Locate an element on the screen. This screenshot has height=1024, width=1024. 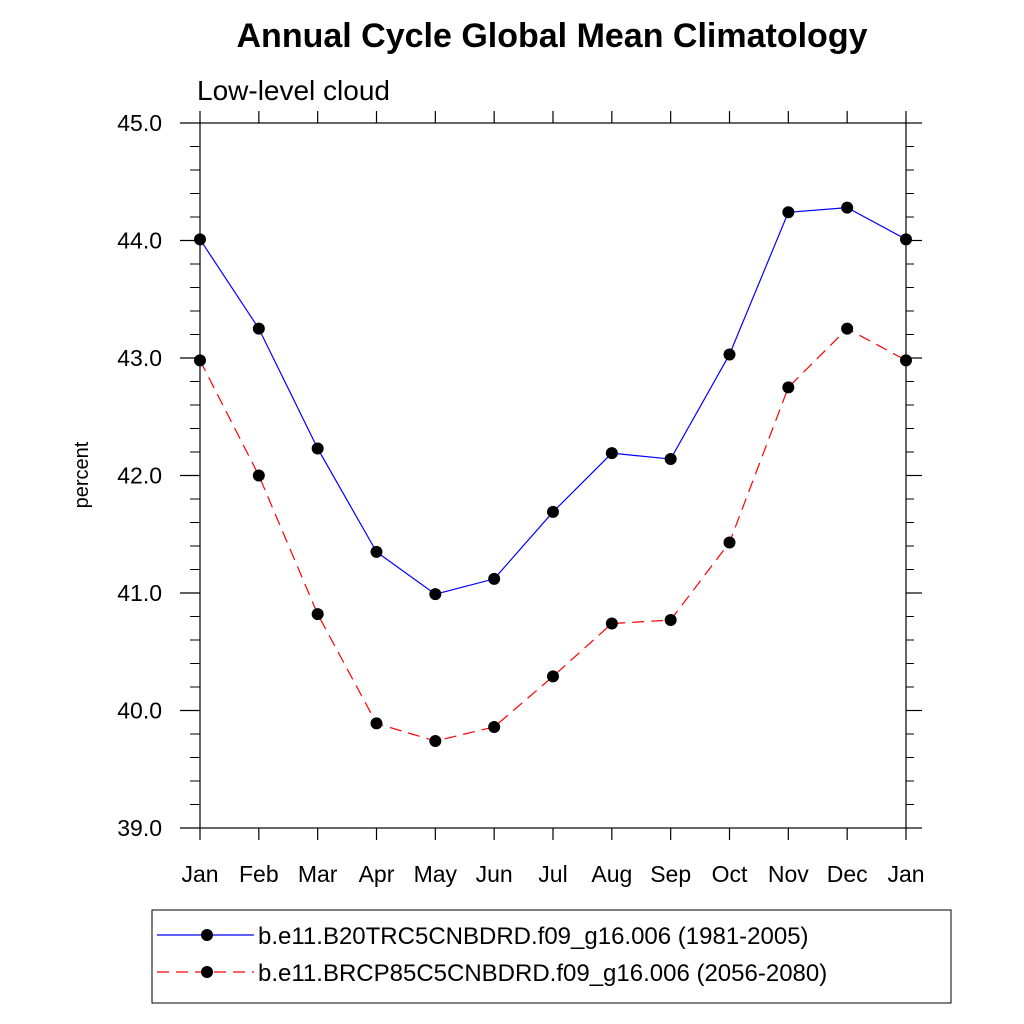
y-tick-label: 39.0 is located at coordinates (139, 828).